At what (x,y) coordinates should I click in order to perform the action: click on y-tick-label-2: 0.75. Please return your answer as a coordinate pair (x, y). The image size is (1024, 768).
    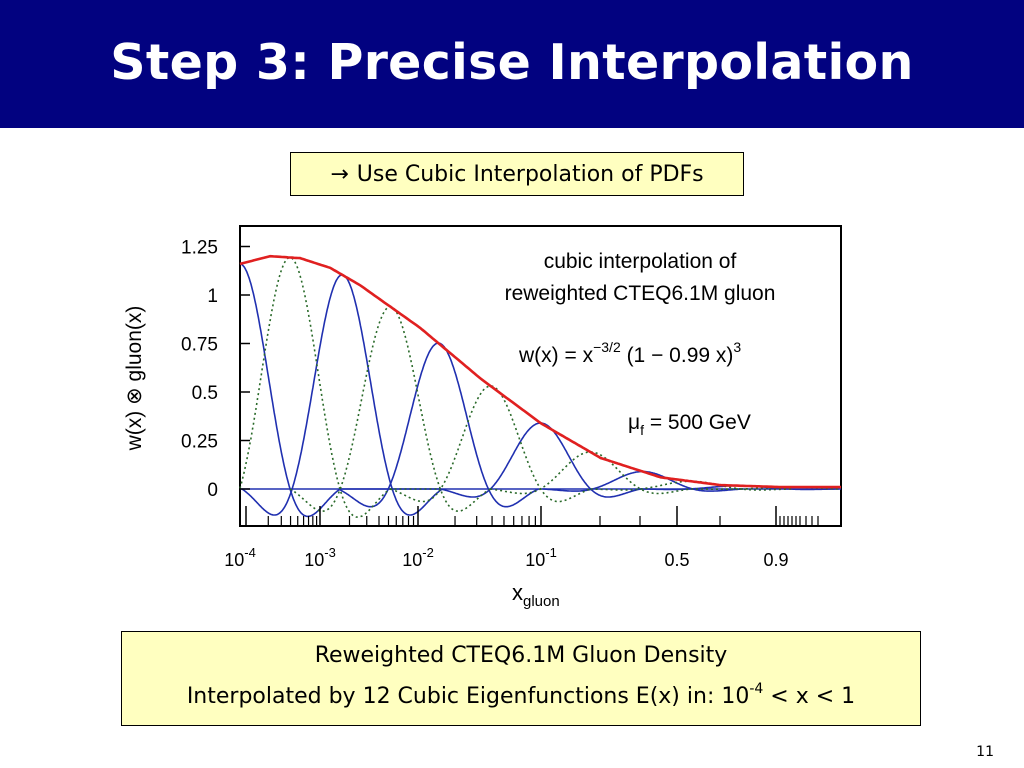
    Looking at the image, I should click on (199, 345).